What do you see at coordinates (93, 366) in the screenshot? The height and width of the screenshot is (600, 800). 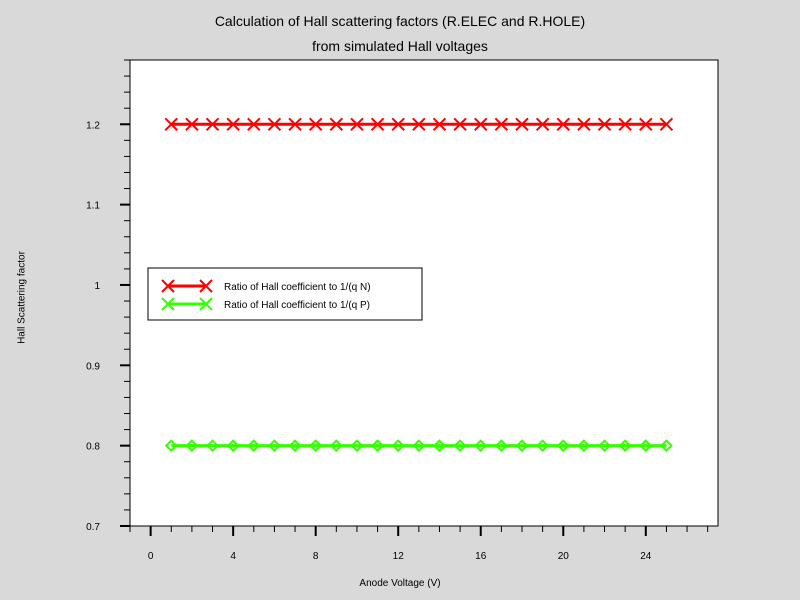 I see `y-tick-label: 0.9` at bounding box center [93, 366].